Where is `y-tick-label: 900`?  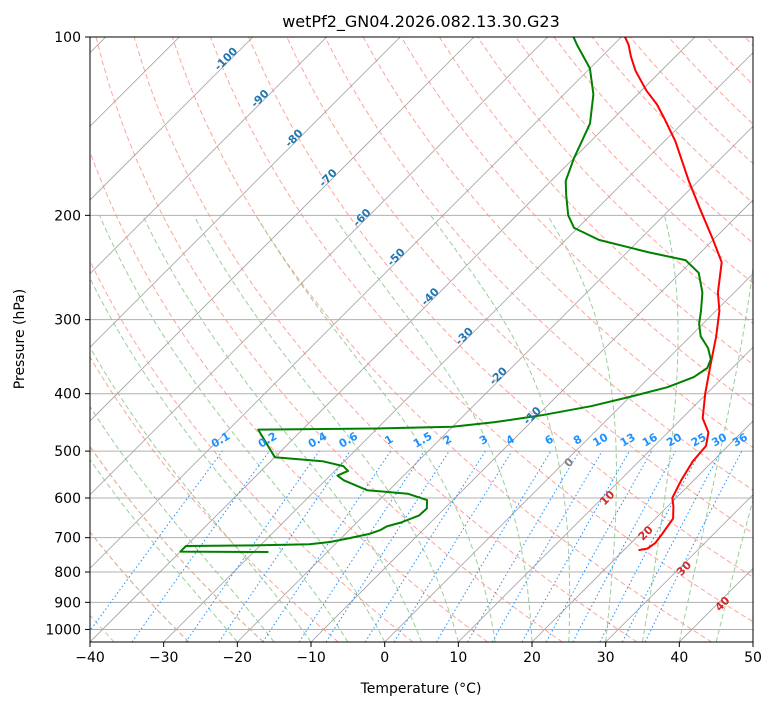
y-tick-label: 900 is located at coordinates (67, 603).